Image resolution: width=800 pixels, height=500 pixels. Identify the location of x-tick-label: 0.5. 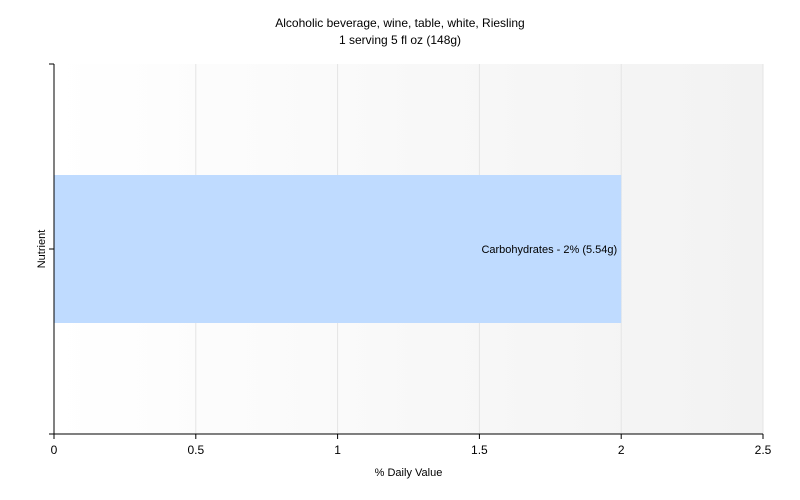
(195, 450).